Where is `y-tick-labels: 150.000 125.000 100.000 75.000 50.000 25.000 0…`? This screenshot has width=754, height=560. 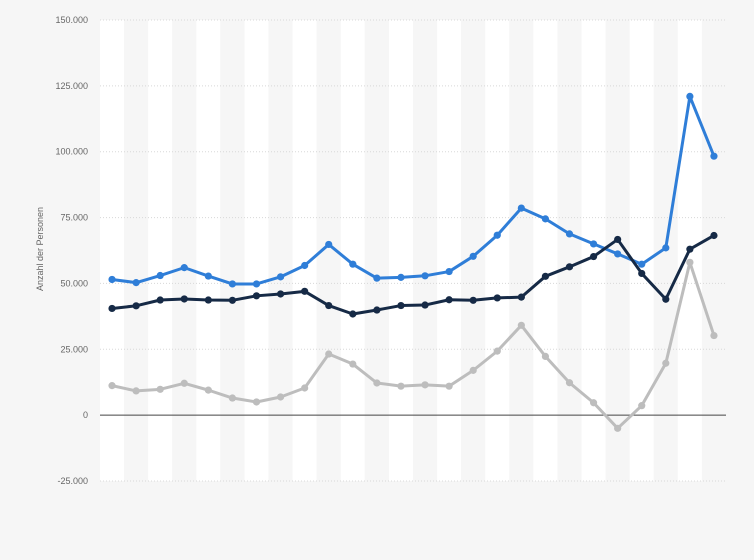 y-tick-labels: 150.000 125.000 100.000 75.000 50.000 25.000 0… is located at coordinates (71, 250).